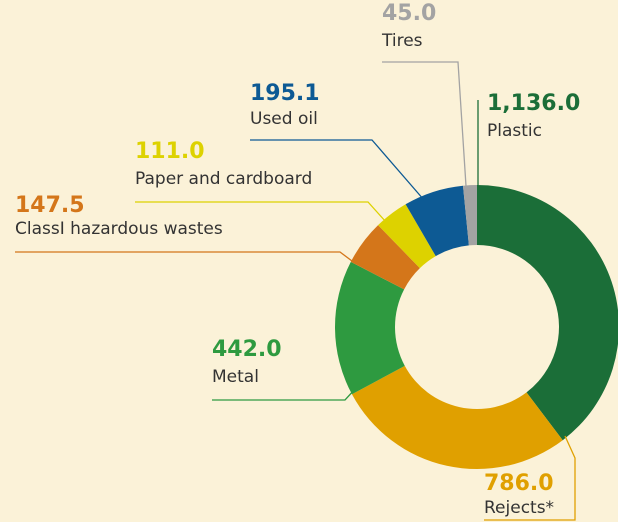  What do you see at coordinates (533, 103) in the screenshot?
I see `value-label: 1,136.0` at bounding box center [533, 103].